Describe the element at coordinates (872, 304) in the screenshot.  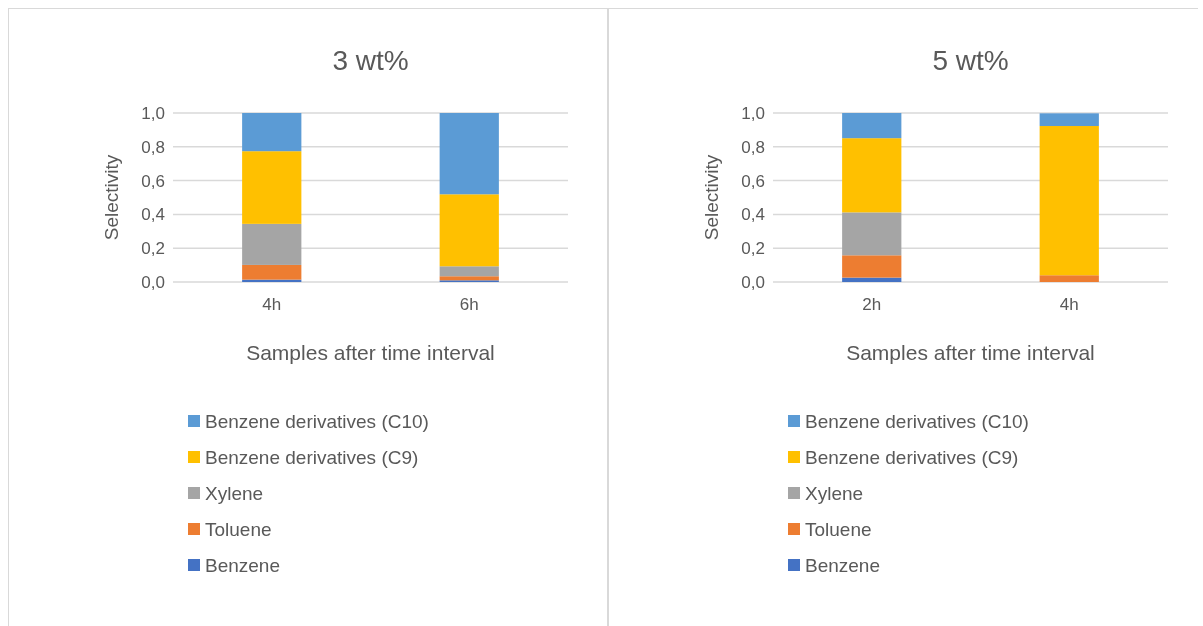
I see `x-tick-label: 2h` at that location.